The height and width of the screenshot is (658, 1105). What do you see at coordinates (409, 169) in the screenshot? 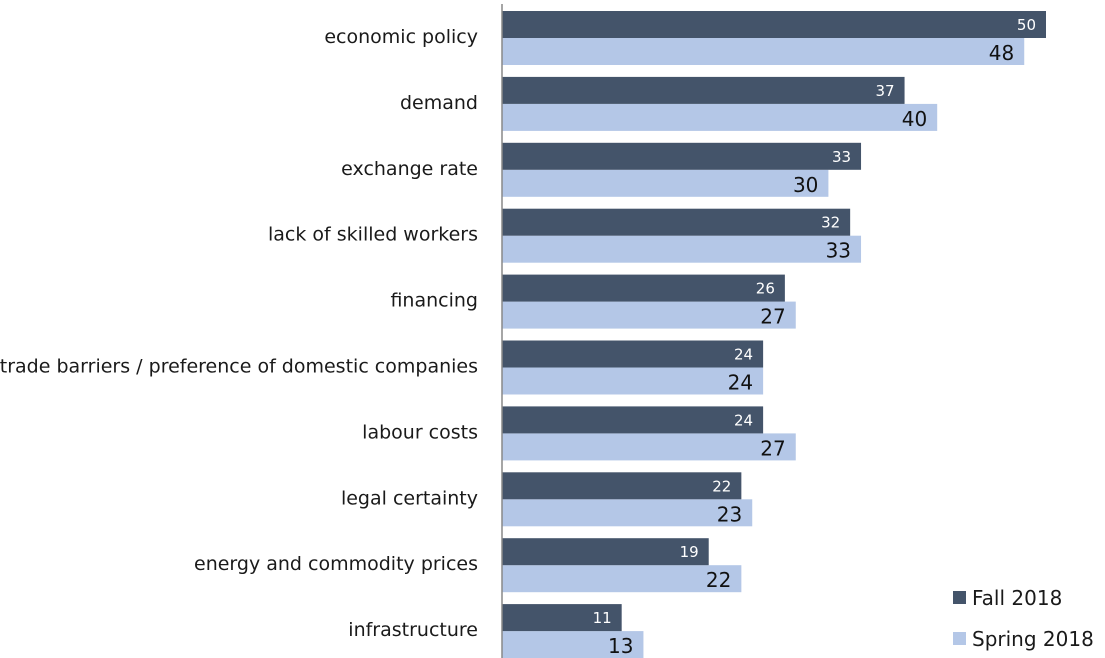
I see `category-label: exchange rate` at bounding box center [409, 169].